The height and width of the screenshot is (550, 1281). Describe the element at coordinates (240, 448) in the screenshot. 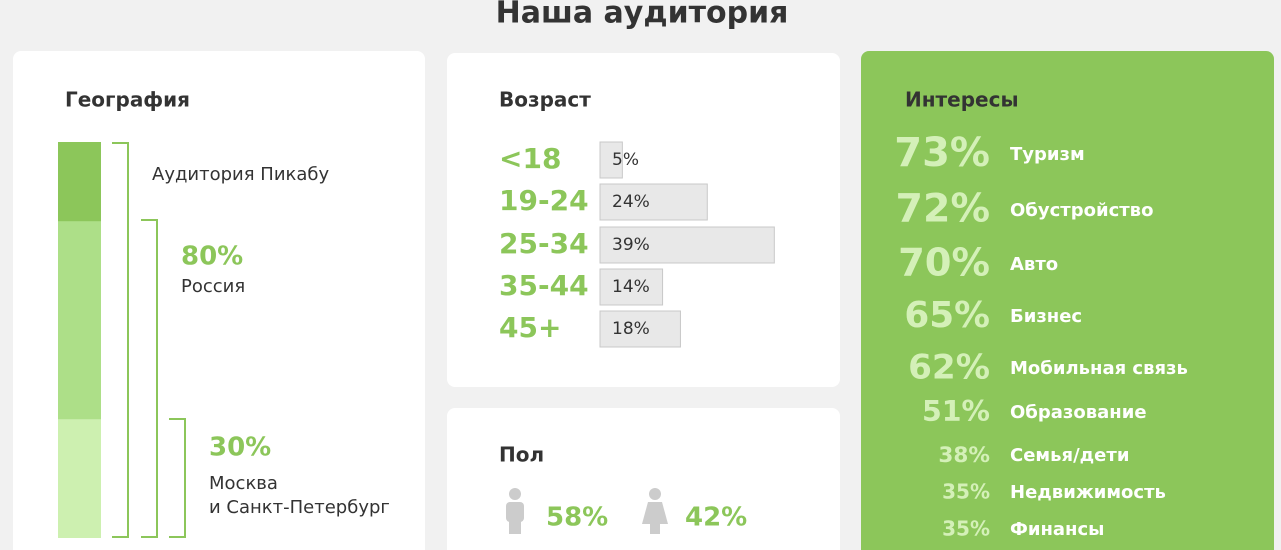

I see `geo-value: 30%` at that location.